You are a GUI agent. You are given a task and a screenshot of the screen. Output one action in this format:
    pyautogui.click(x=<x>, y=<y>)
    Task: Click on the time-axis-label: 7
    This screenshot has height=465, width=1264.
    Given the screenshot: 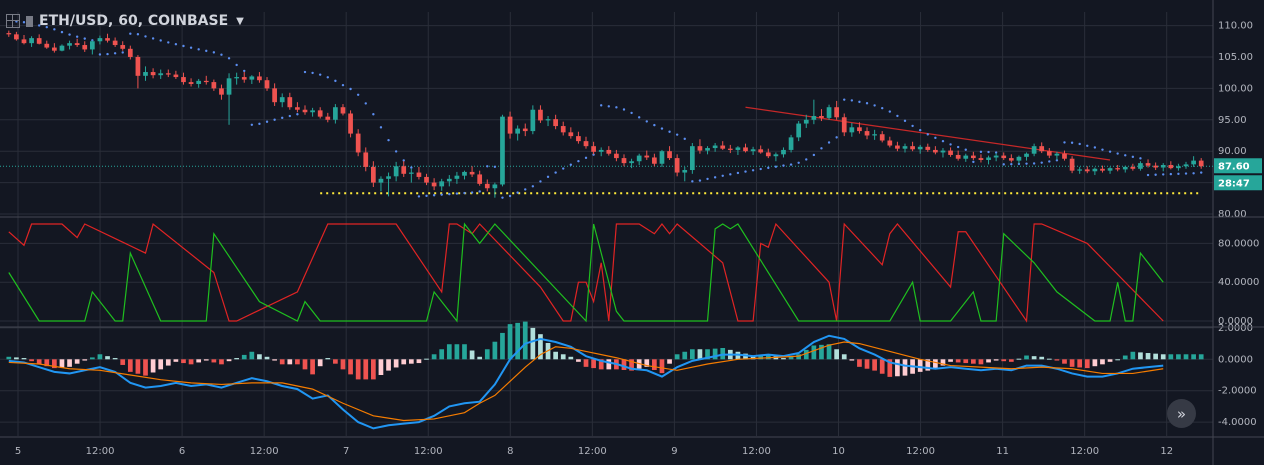 What is the action you would take?
    pyautogui.click(x=346, y=451)
    